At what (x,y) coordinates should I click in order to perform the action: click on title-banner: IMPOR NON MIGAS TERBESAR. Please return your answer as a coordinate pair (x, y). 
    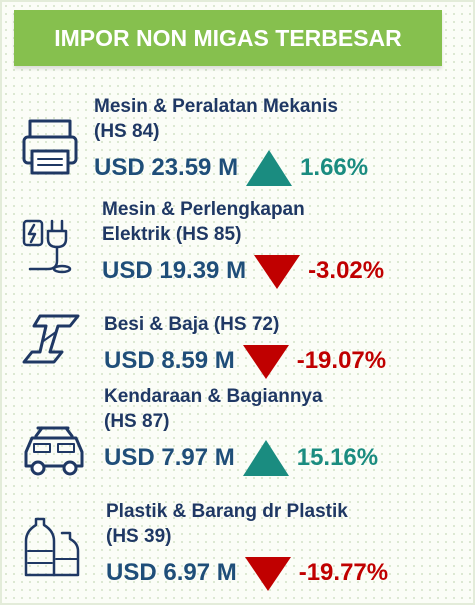
    Looking at the image, I should click on (228, 38).